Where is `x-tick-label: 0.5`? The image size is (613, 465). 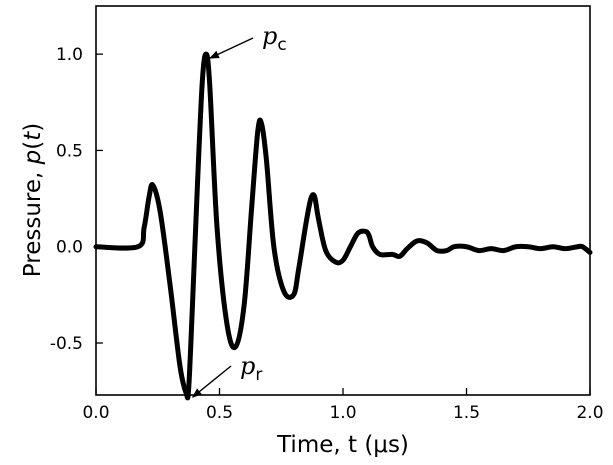
x-tick-label: 0.5 is located at coordinates (219, 413).